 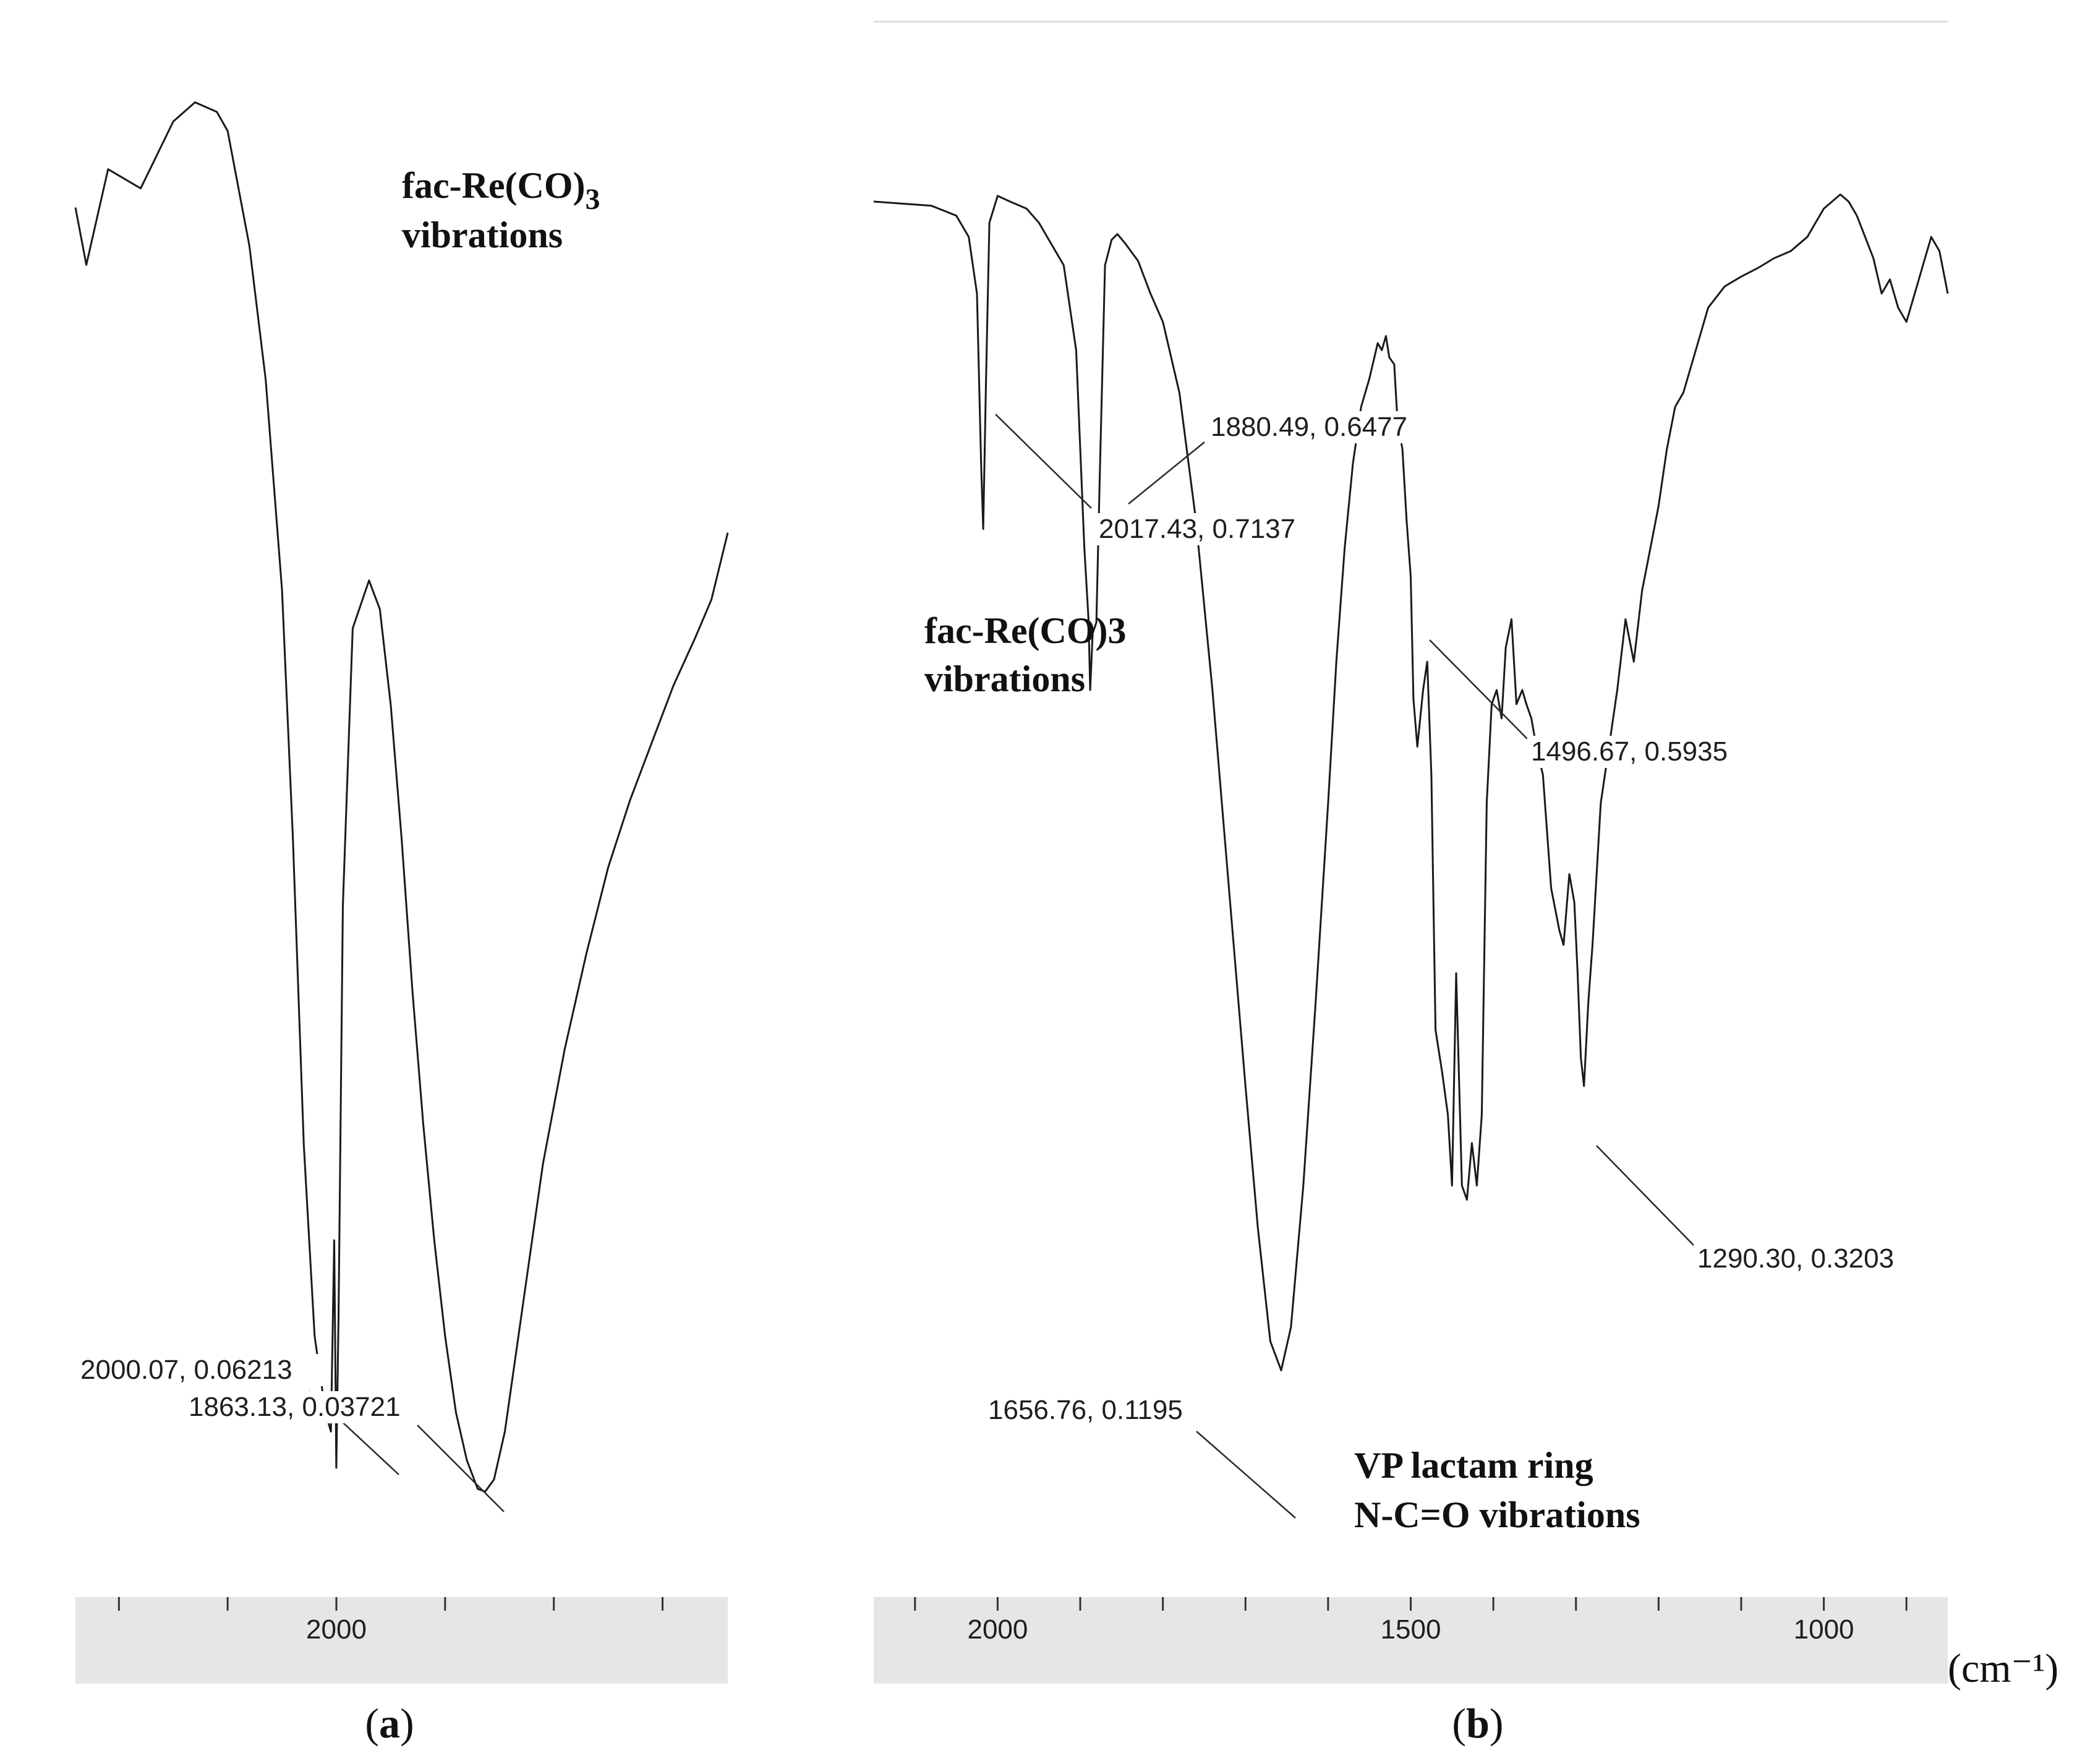 What do you see at coordinates (1795, 1258) in the screenshot?
I see `peak-label: 1290.30, 0.3203` at bounding box center [1795, 1258].